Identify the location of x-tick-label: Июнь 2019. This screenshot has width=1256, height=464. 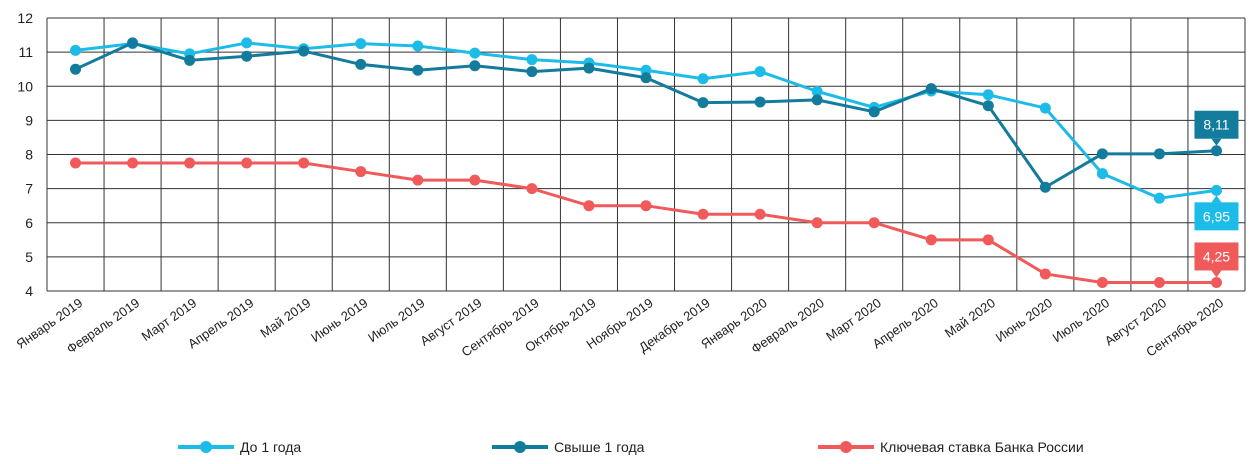
(339, 320).